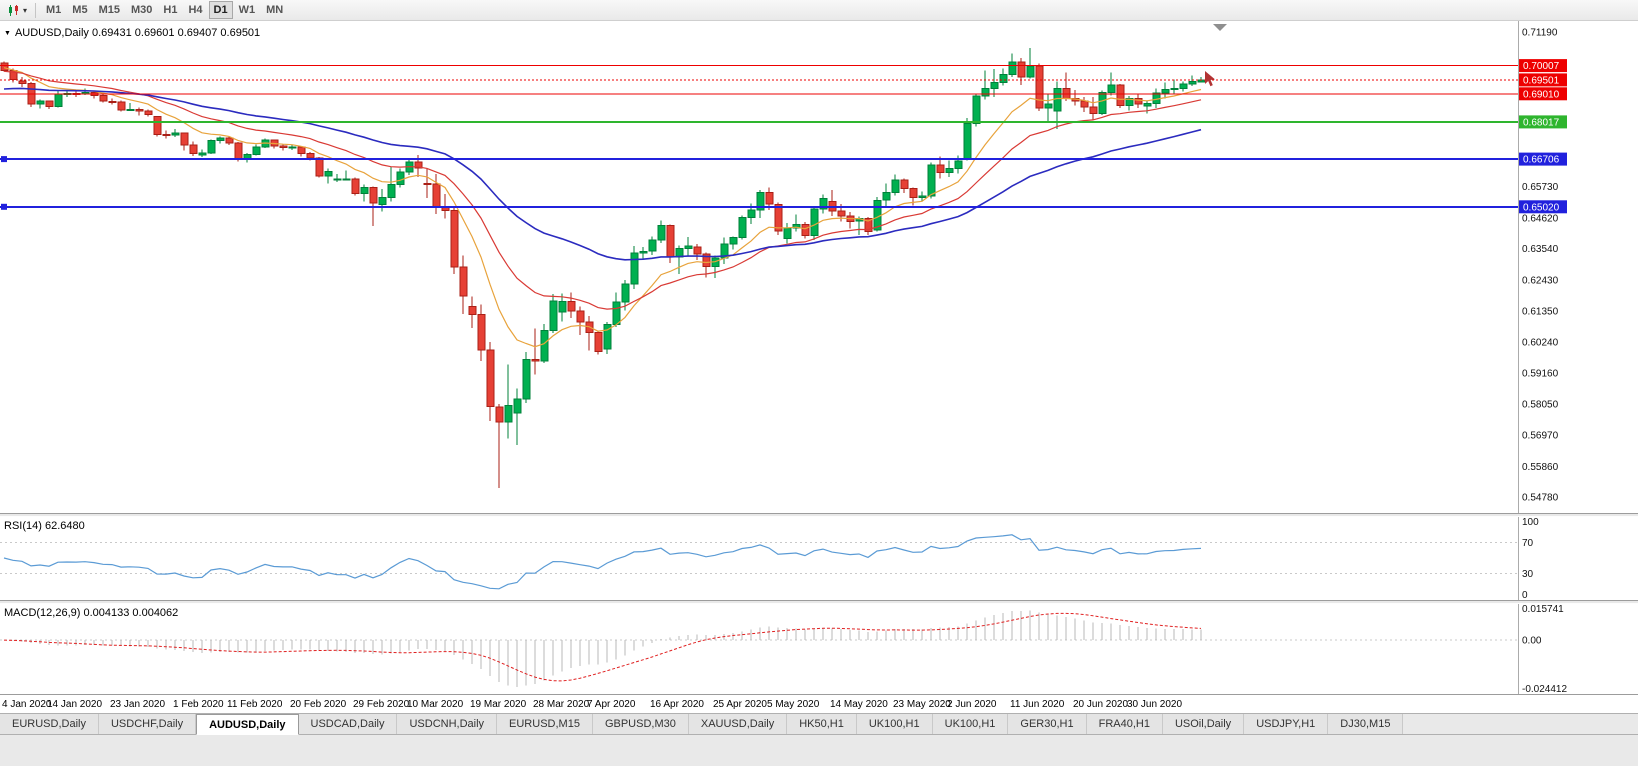 The height and width of the screenshot is (766, 1638). What do you see at coordinates (545, 724) in the screenshot?
I see `chart-tab-eurusd-m15: EURUSD,M15` at bounding box center [545, 724].